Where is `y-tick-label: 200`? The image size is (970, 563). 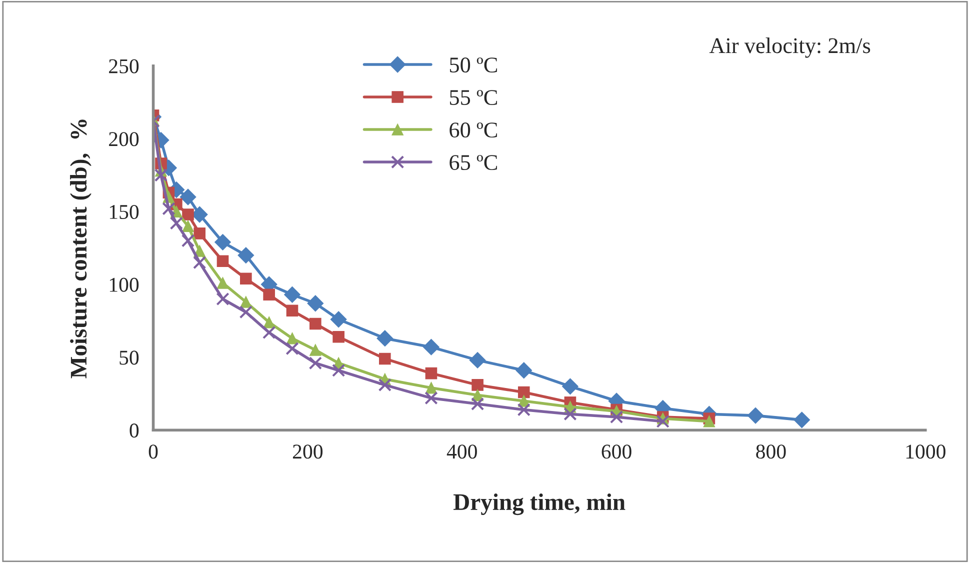
y-tick-label: 200 is located at coordinates (124, 139).